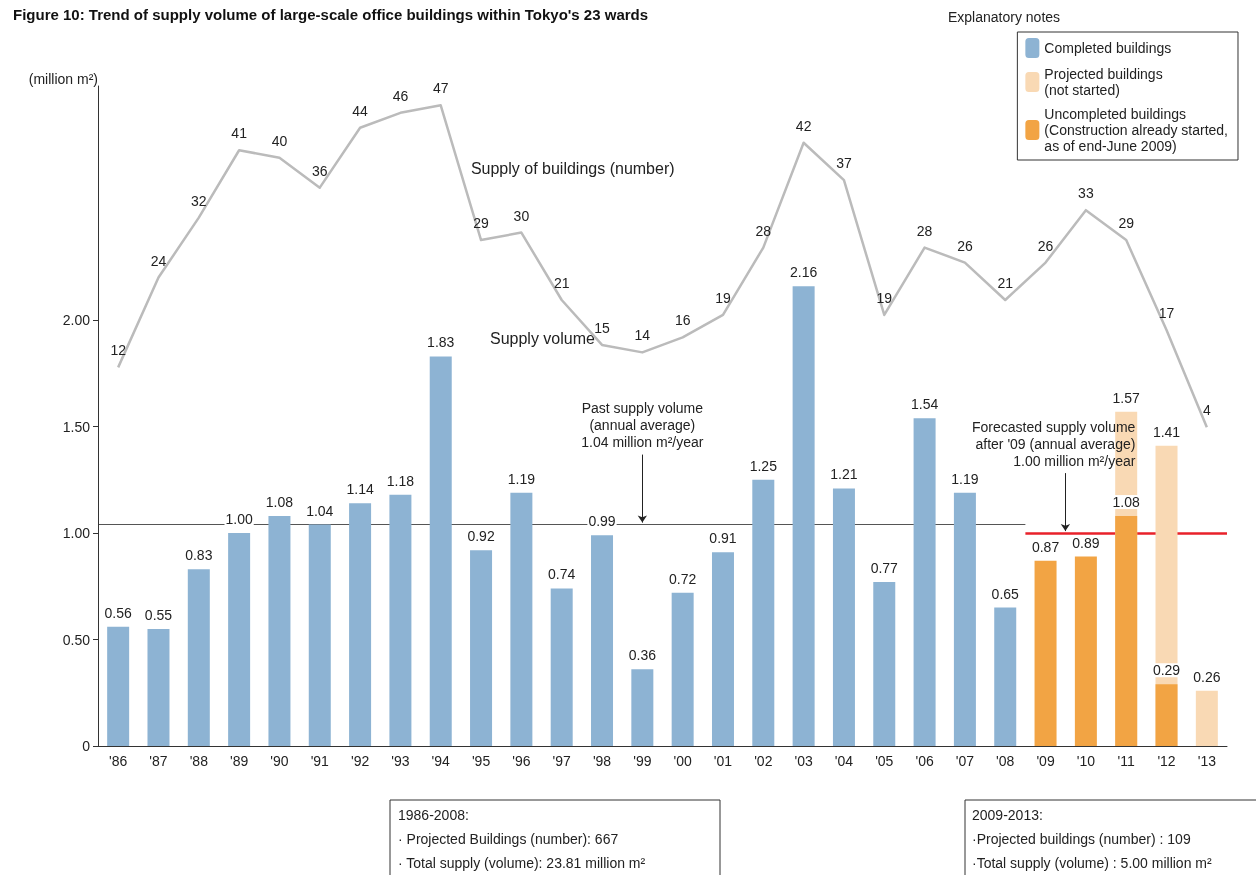 The image size is (1256, 875). Describe the element at coordinates (1086, 193) in the screenshot. I see `data-label: 33` at that location.